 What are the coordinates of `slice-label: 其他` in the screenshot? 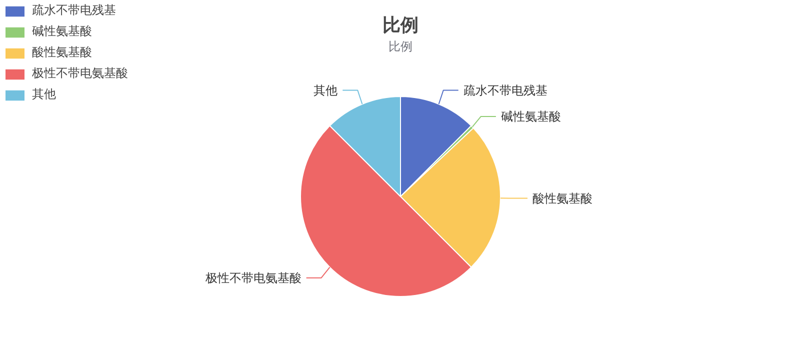 It's located at (326, 90).